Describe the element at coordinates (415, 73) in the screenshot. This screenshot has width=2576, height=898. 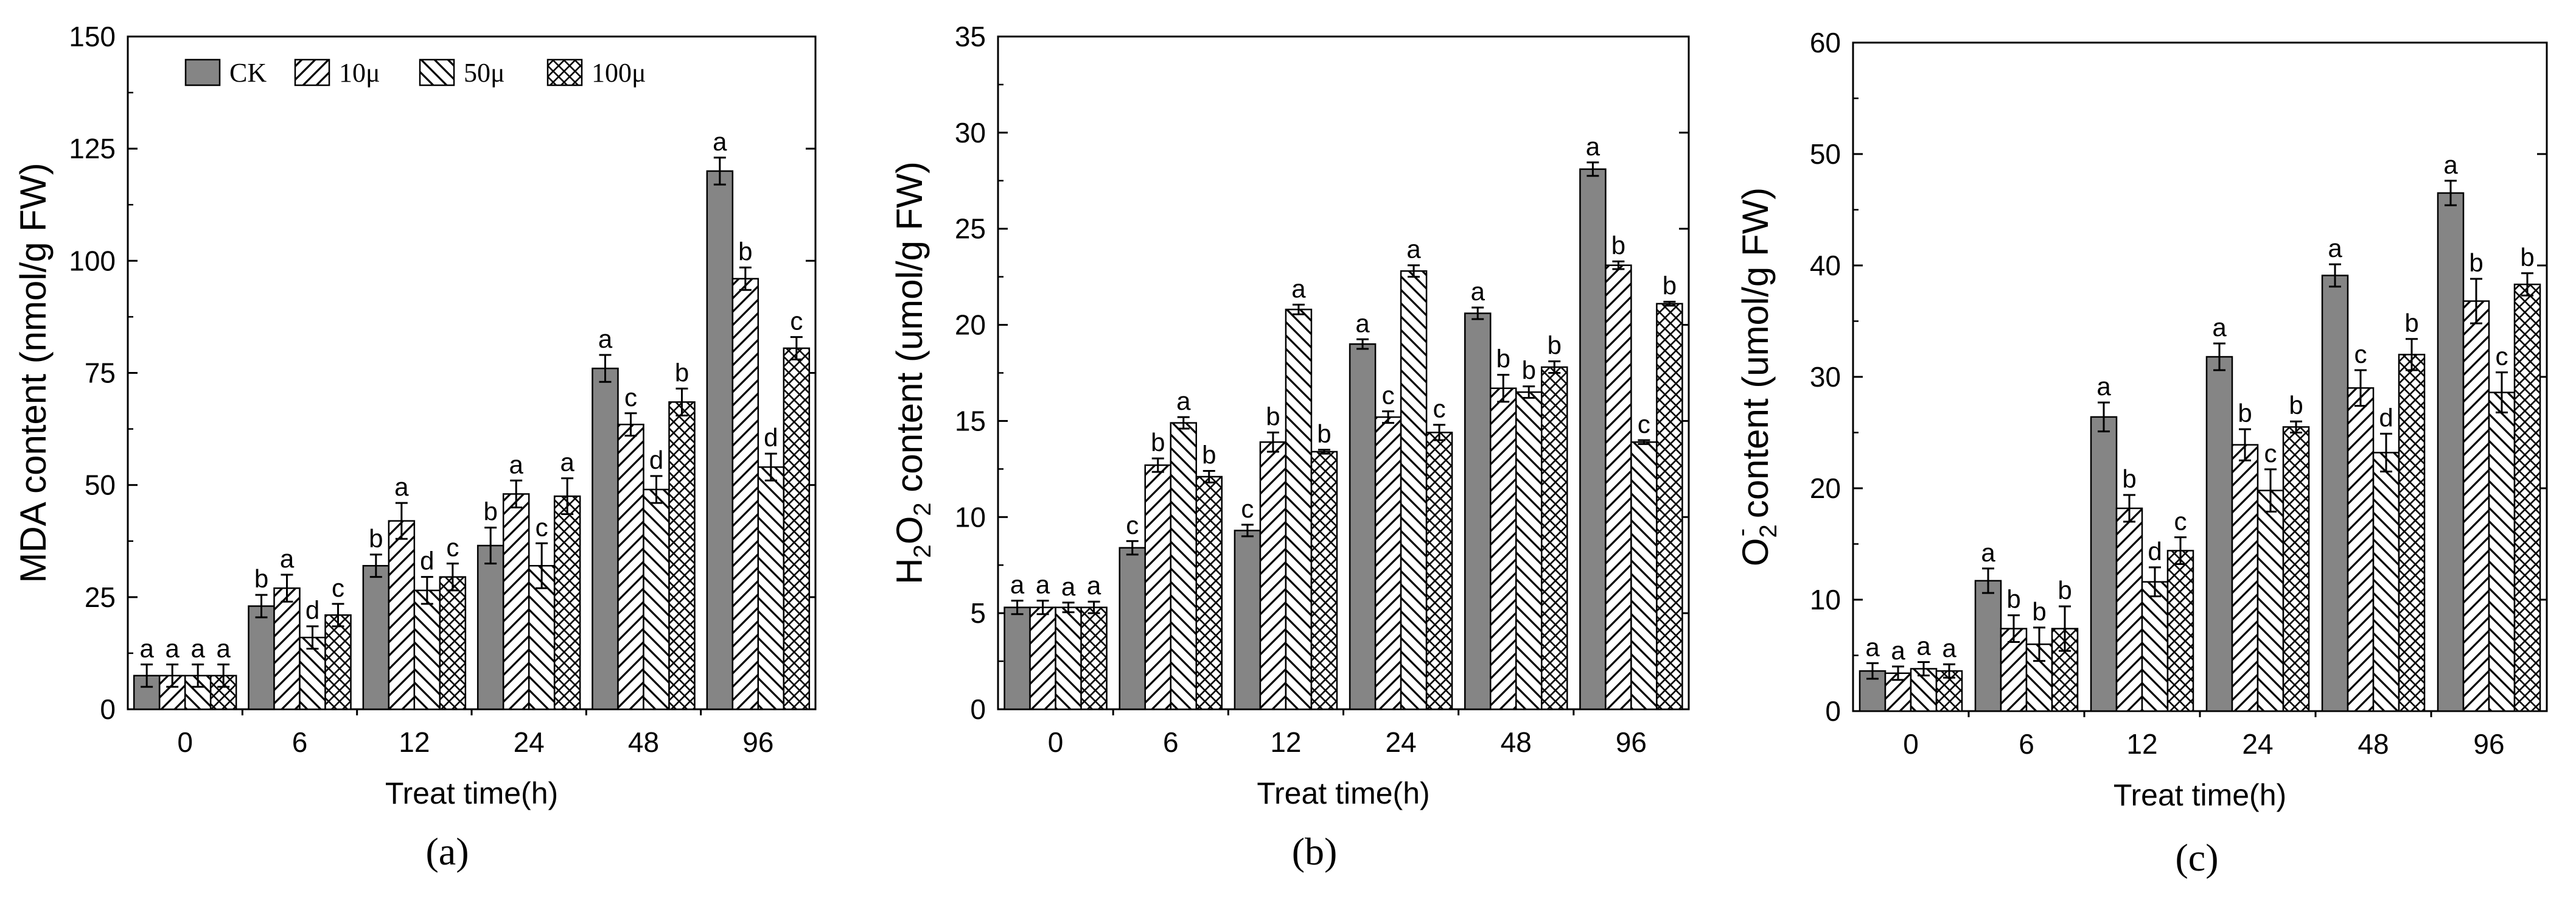
I see `chart-legend: CK 10μ 50μ 100μ` at that location.